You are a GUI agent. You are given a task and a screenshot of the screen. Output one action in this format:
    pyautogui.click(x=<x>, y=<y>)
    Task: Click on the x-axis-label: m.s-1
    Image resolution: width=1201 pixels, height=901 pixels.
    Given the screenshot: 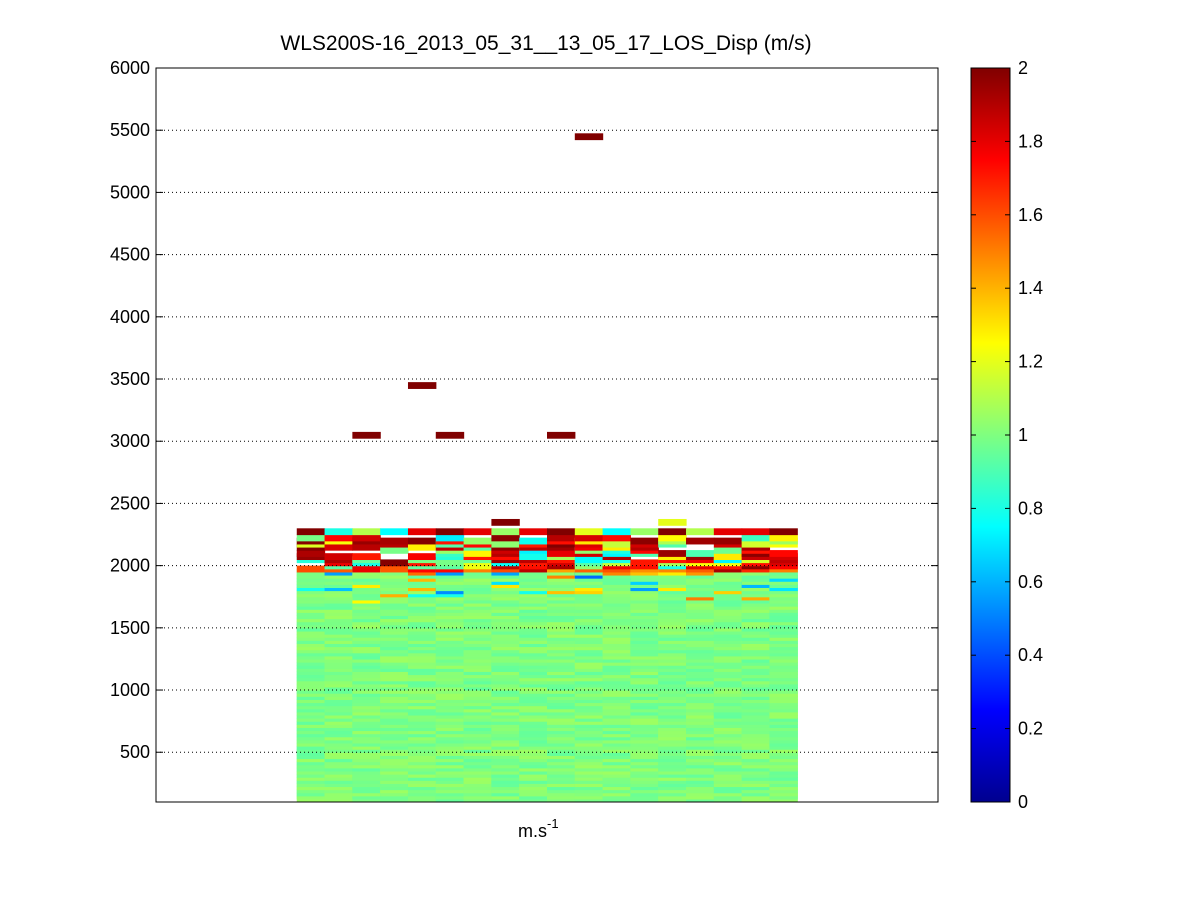 What is the action you would take?
    pyautogui.click(x=538, y=828)
    